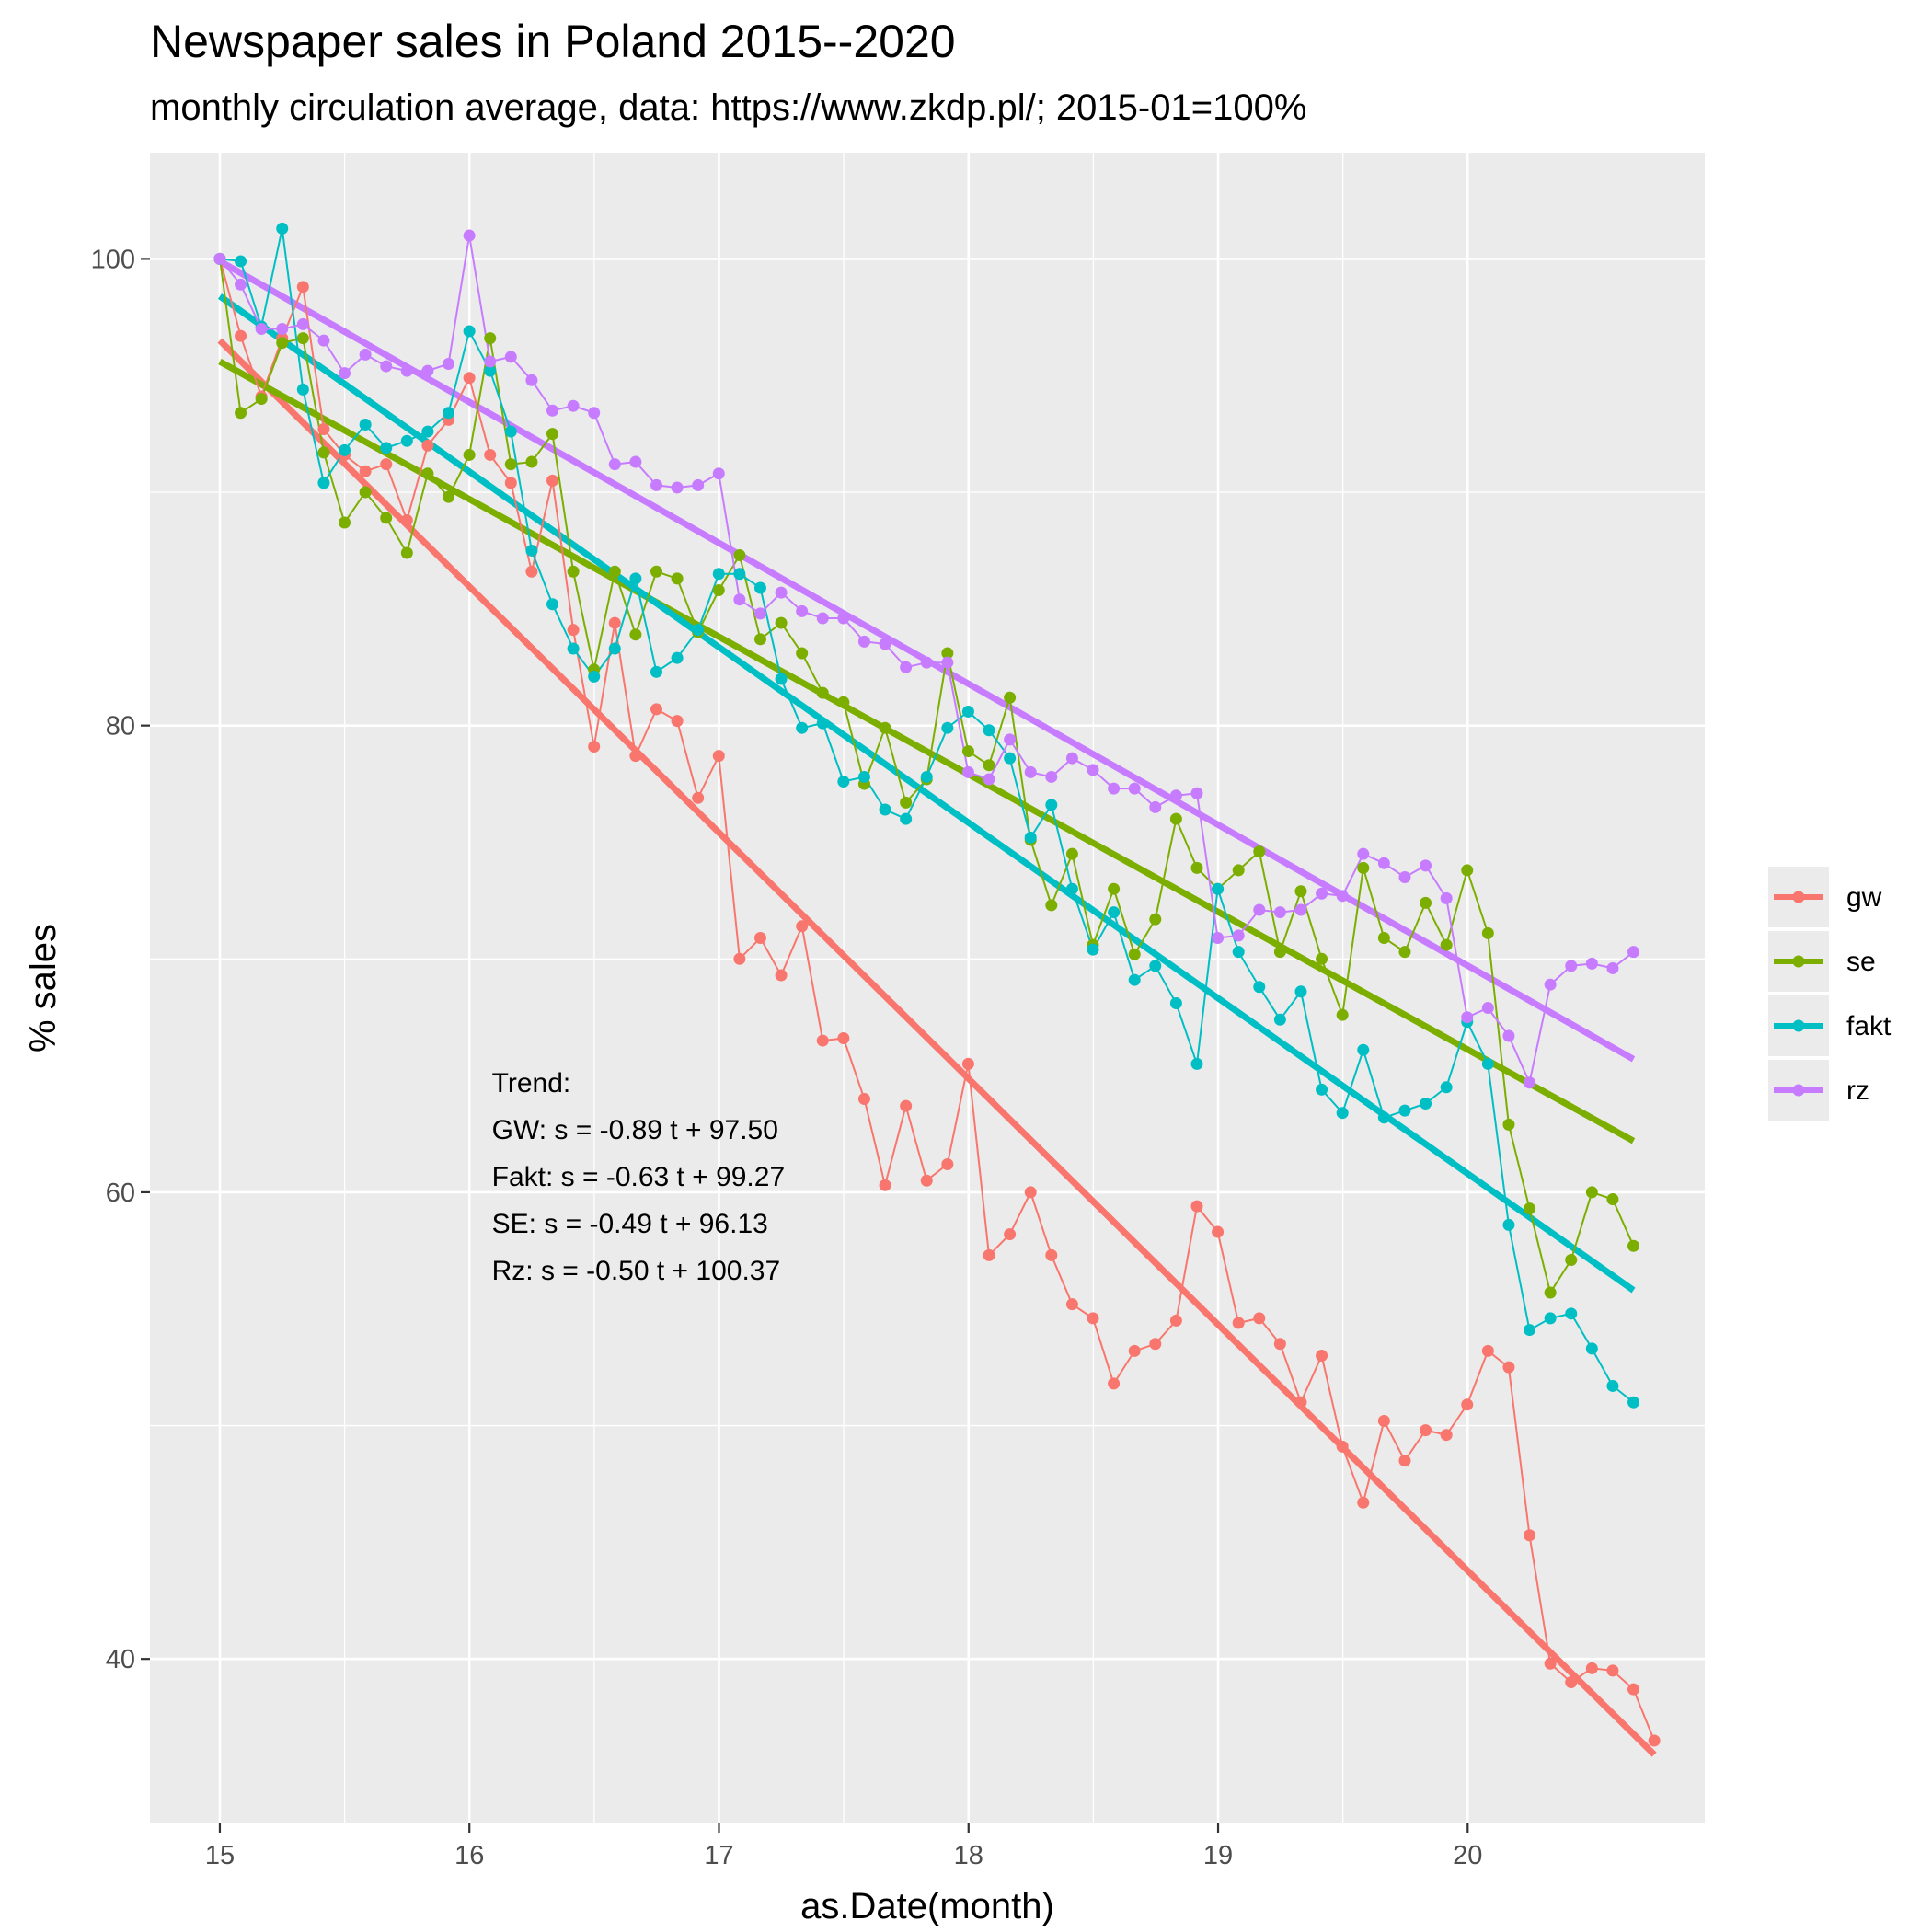 The image size is (1932, 1932). I want to click on legend-label-fakt: fakt, so click(1869, 1026).